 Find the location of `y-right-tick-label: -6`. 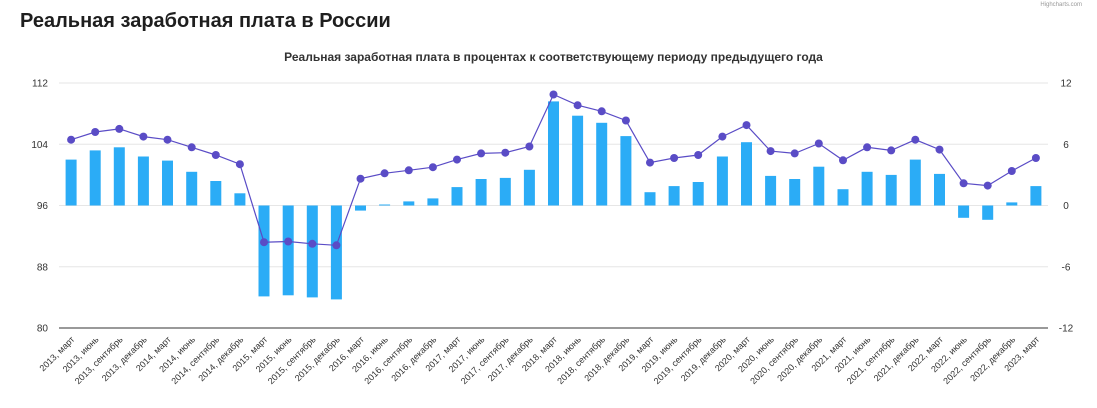

y-right-tick-label: -6 is located at coordinates (1066, 267).